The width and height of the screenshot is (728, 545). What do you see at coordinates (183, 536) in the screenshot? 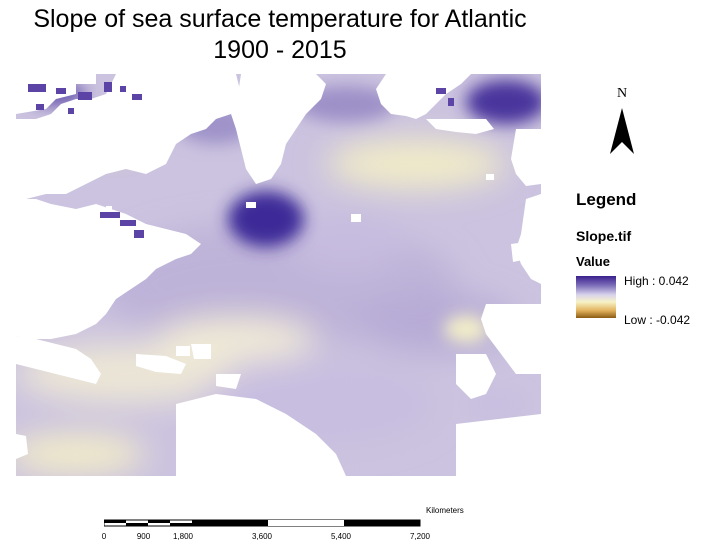
I see `scale-bar-tick-label: 1,800` at bounding box center [183, 536].